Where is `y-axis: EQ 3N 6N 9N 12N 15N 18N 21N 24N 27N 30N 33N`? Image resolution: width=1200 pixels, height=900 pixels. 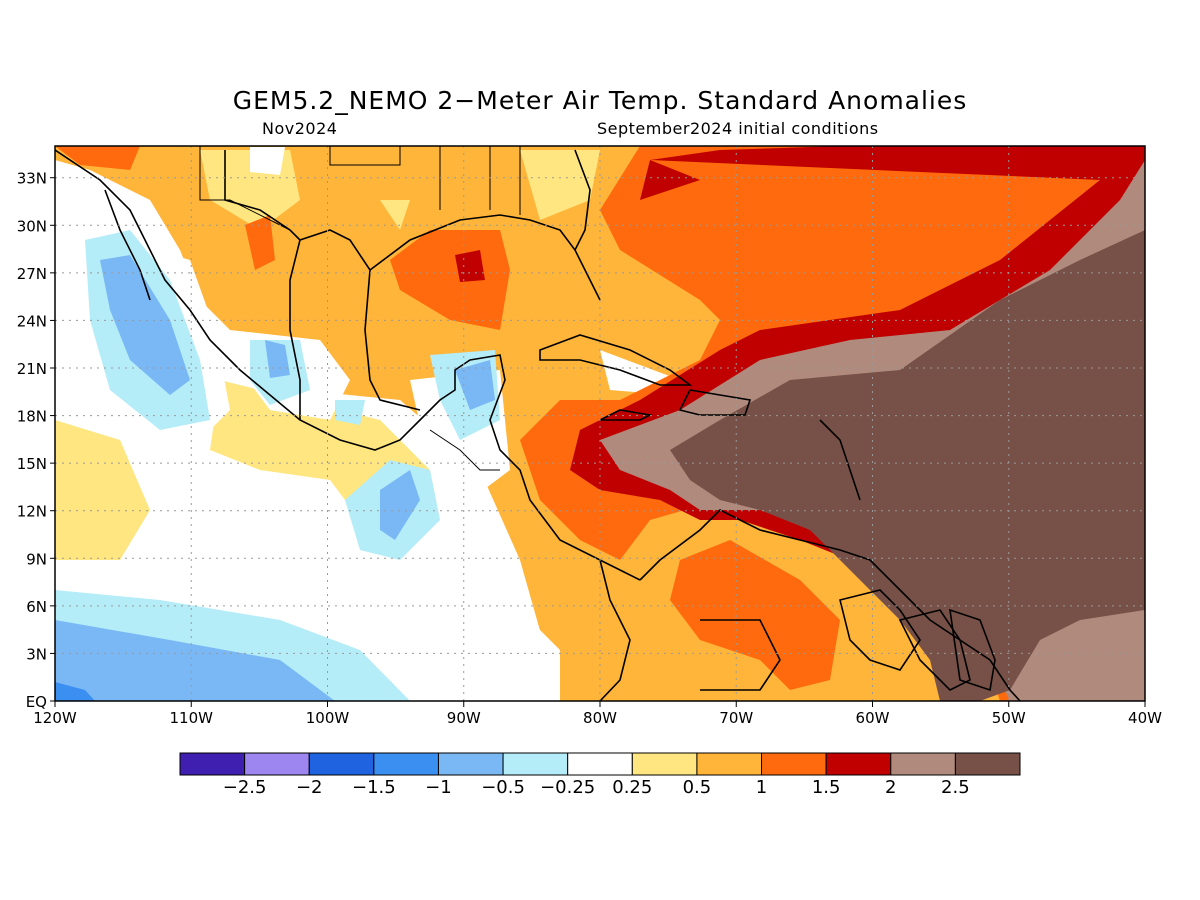 y-axis: EQ 3N 6N 9N 12N 15N 18N 21N 24N 27N 30N 33N is located at coordinates (36, 440).